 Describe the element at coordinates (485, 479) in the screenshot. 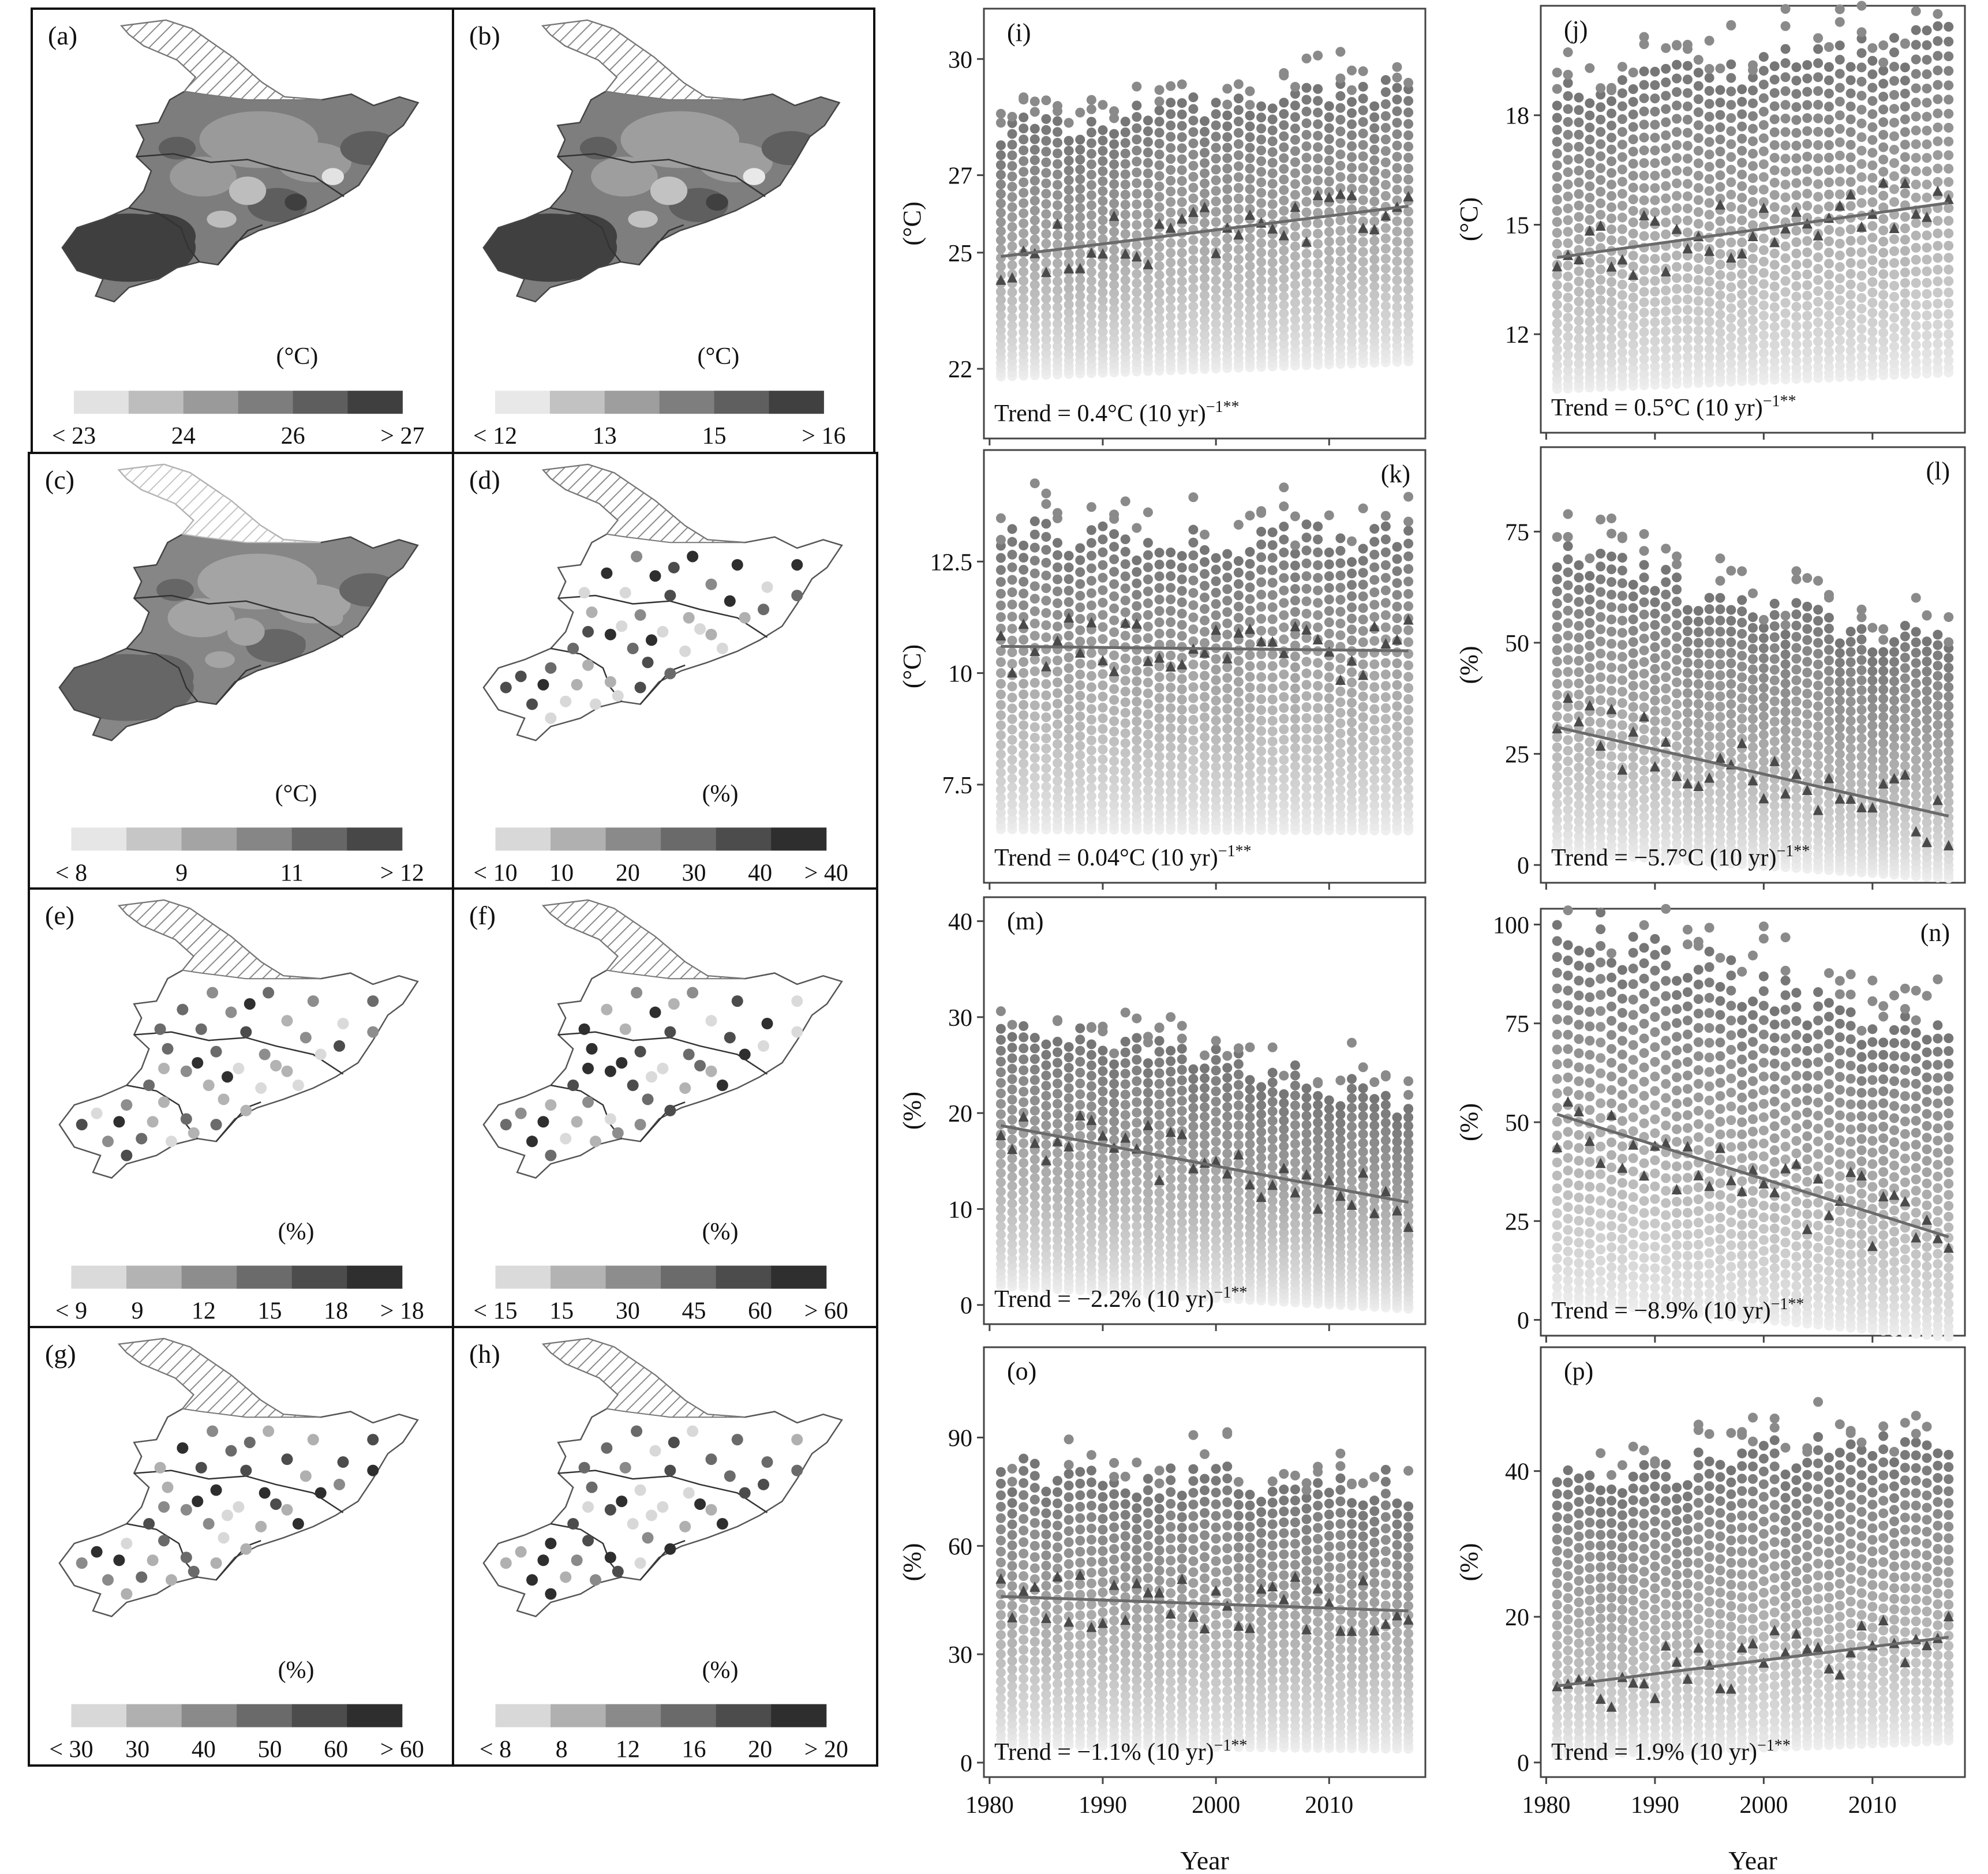

I see `panel-letter: (d)` at that location.